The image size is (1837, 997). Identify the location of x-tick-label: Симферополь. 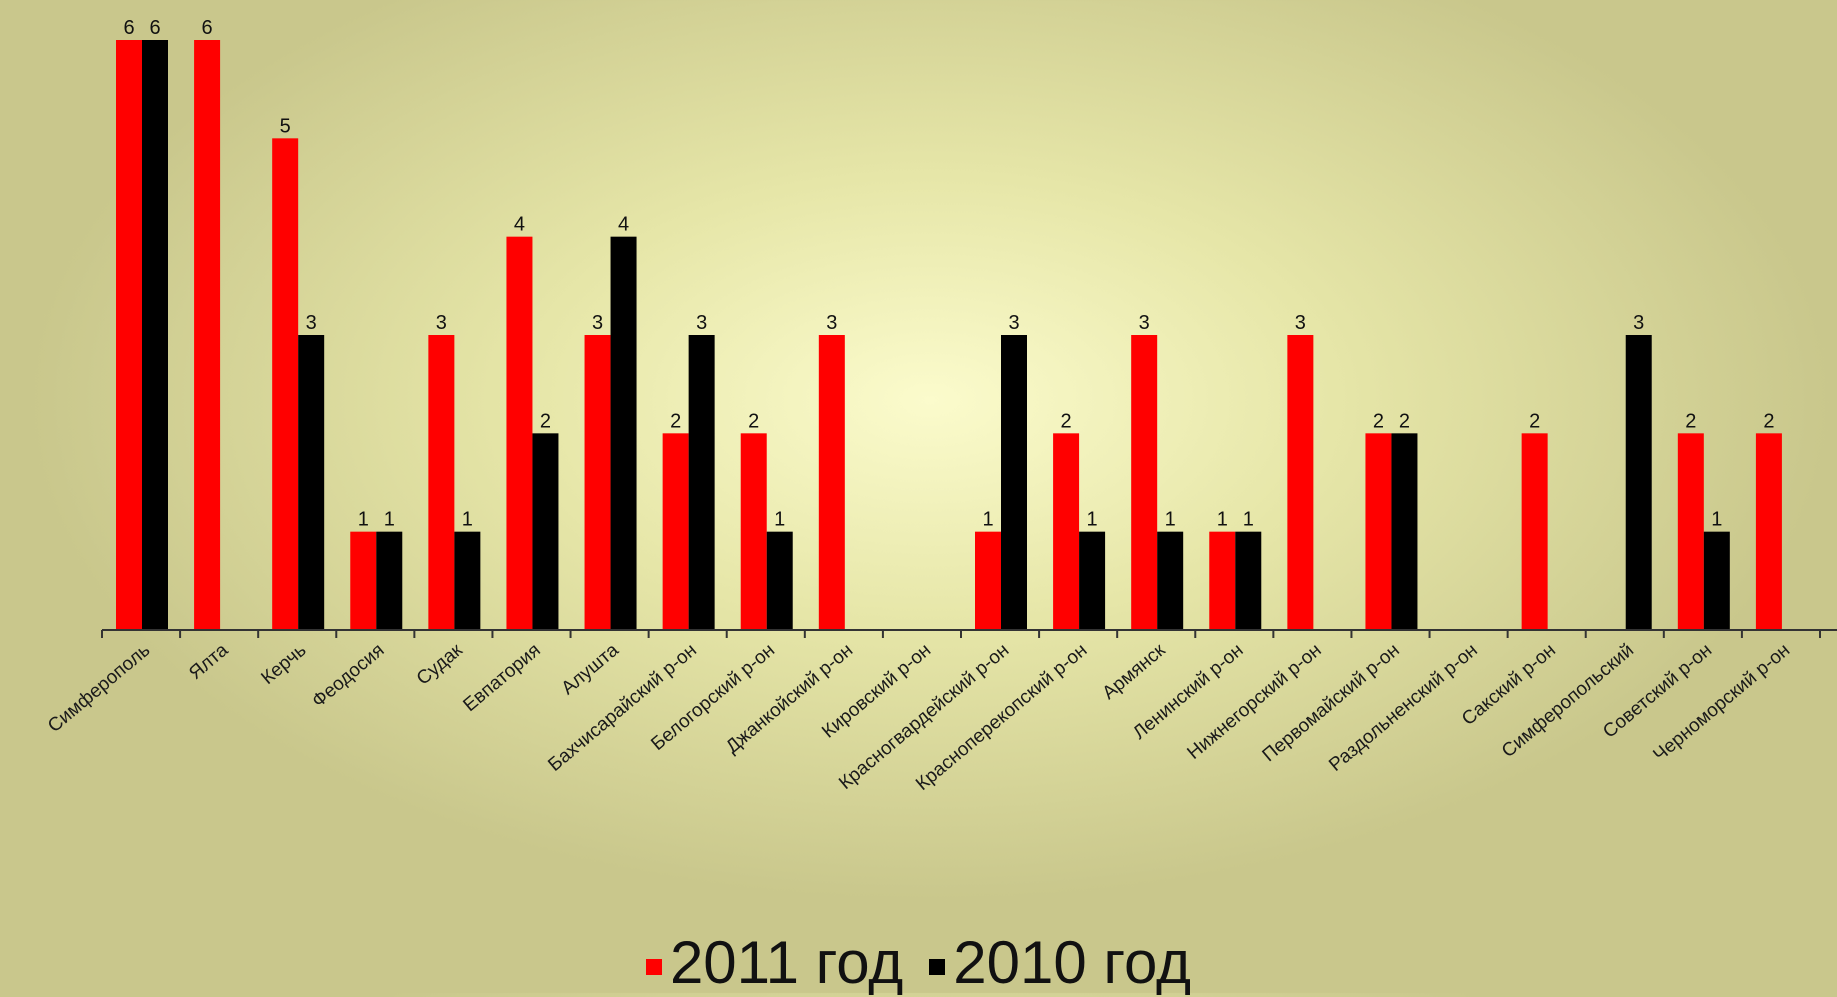
(99, 688).